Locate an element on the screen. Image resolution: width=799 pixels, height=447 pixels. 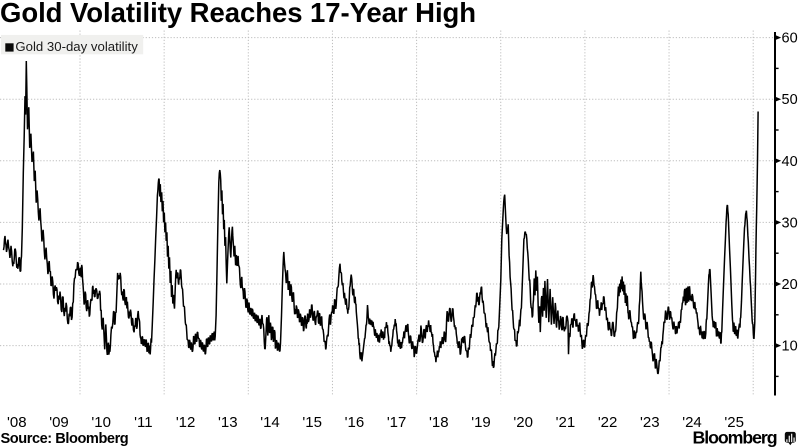
svg-text: '15 is located at coordinates (312, 422).